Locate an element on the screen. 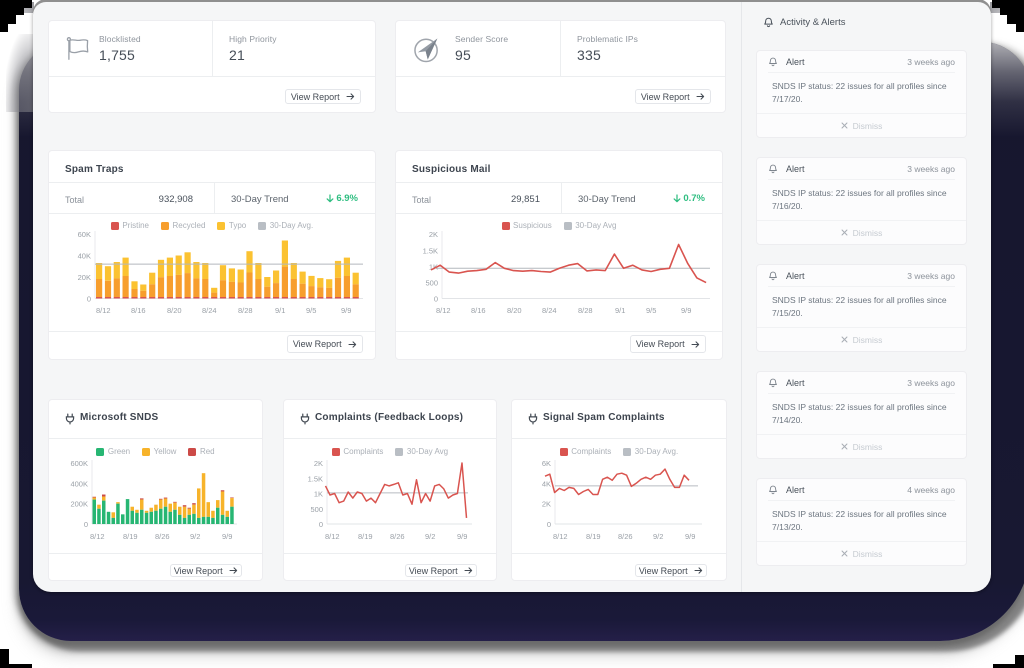 The height and width of the screenshot is (668, 1024). svg-text: 60K is located at coordinates (84, 234).